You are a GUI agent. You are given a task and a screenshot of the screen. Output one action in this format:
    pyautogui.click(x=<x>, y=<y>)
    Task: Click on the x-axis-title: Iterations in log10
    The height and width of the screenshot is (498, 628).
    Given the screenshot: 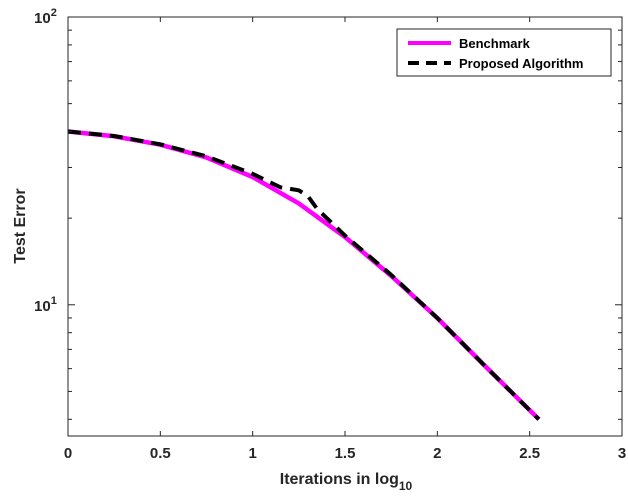 What is the action you would take?
    pyautogui.click(x=346, y=482)
    